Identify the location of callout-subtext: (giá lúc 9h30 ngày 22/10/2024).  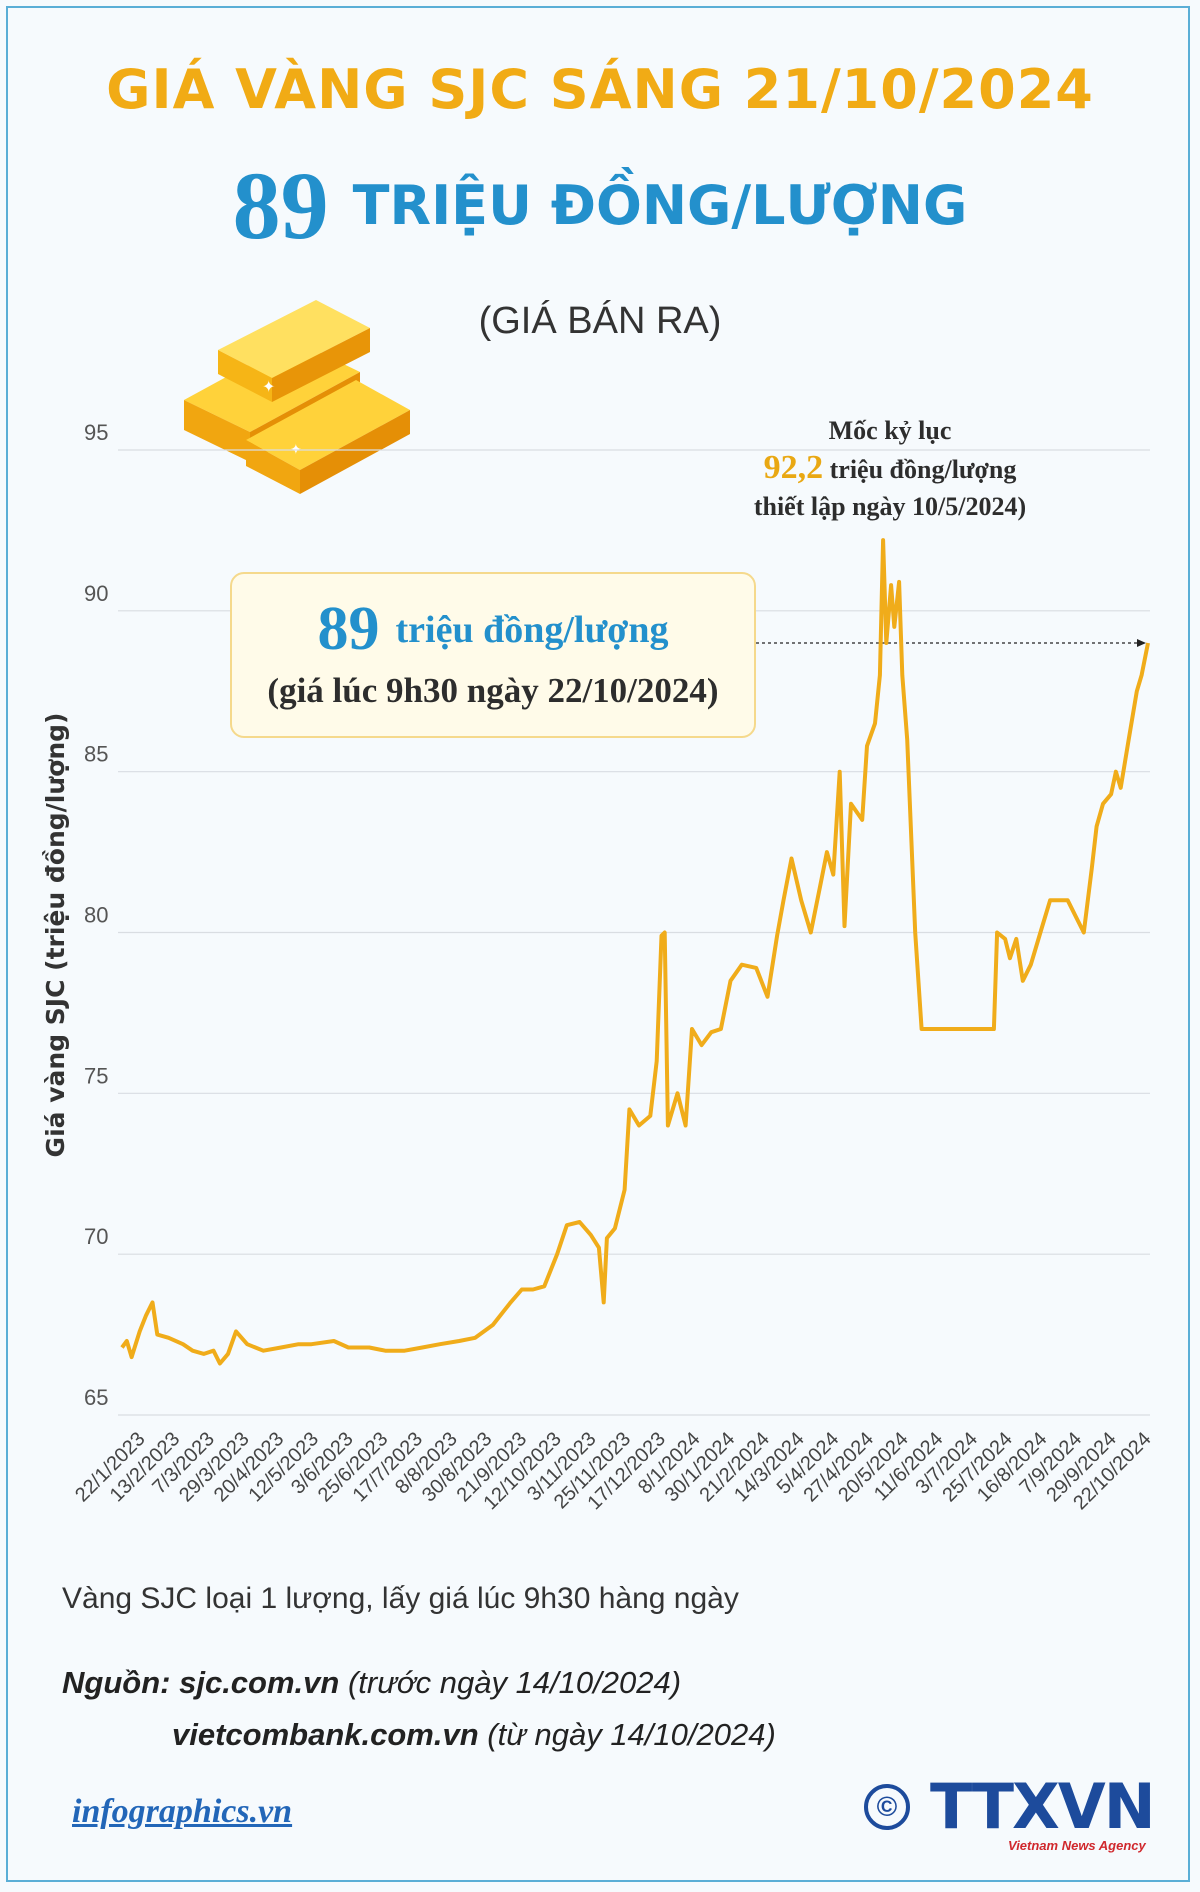
(493, 690).